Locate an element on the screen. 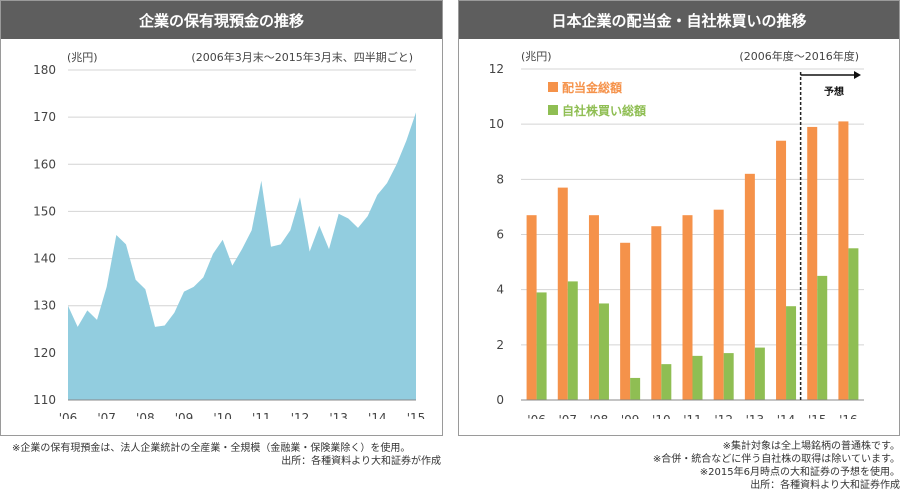  y-tick-label: 110 is located at coordinates (44, 400).